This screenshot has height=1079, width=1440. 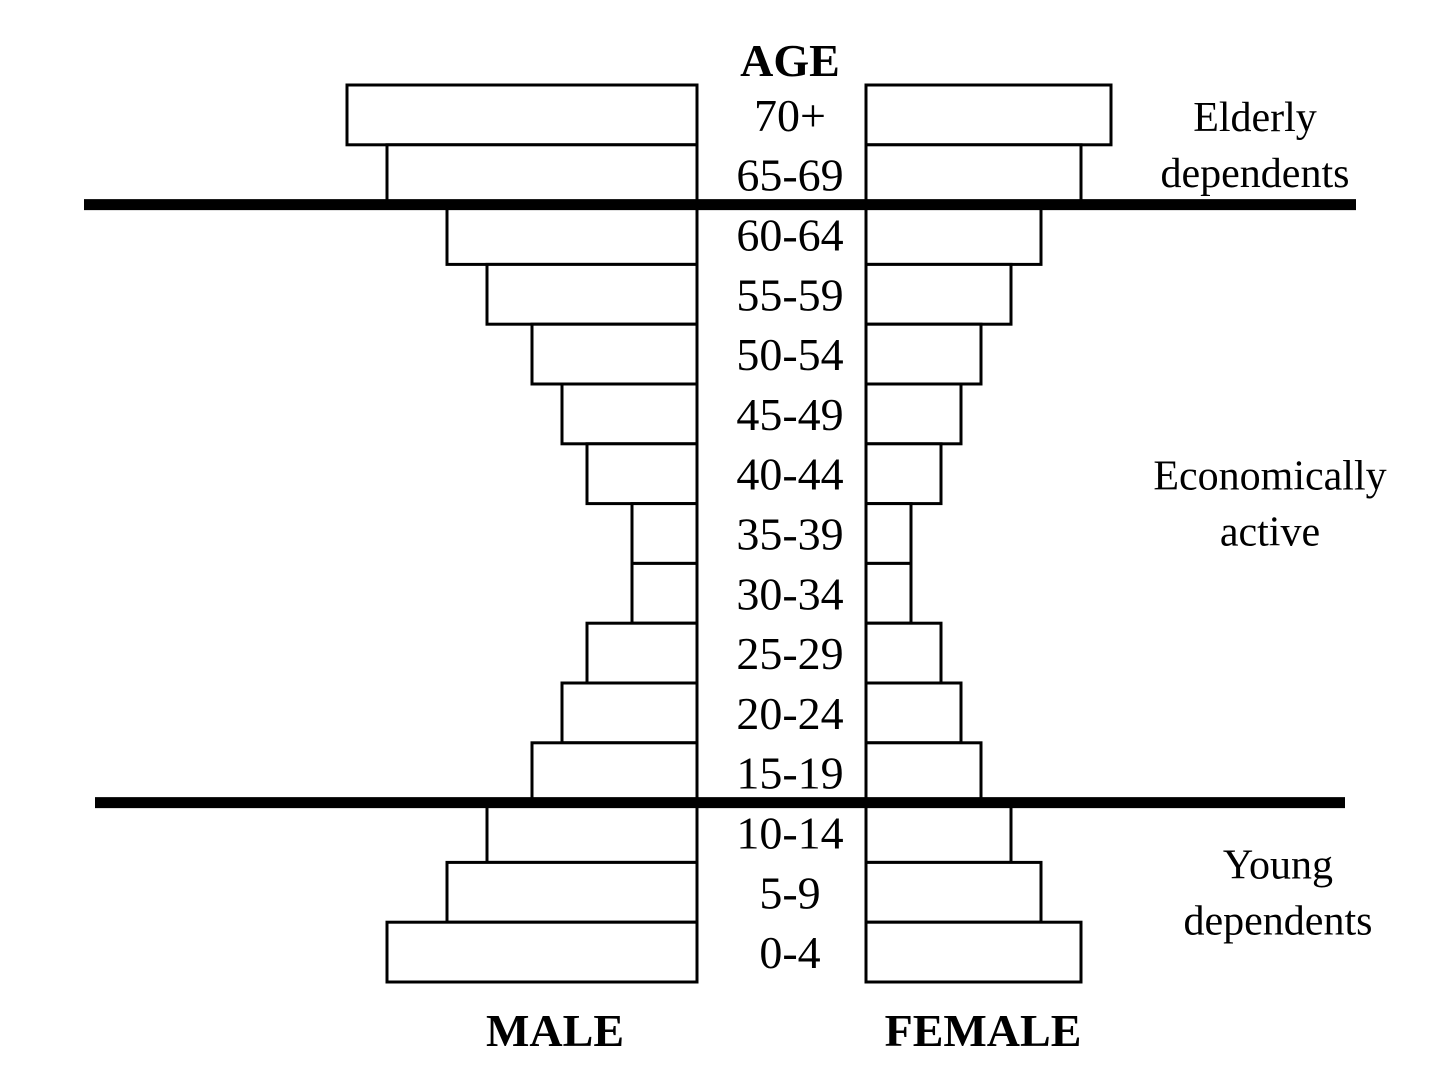 I want to click on age-label-25-29: 25-29, so click(x=789, y=653).